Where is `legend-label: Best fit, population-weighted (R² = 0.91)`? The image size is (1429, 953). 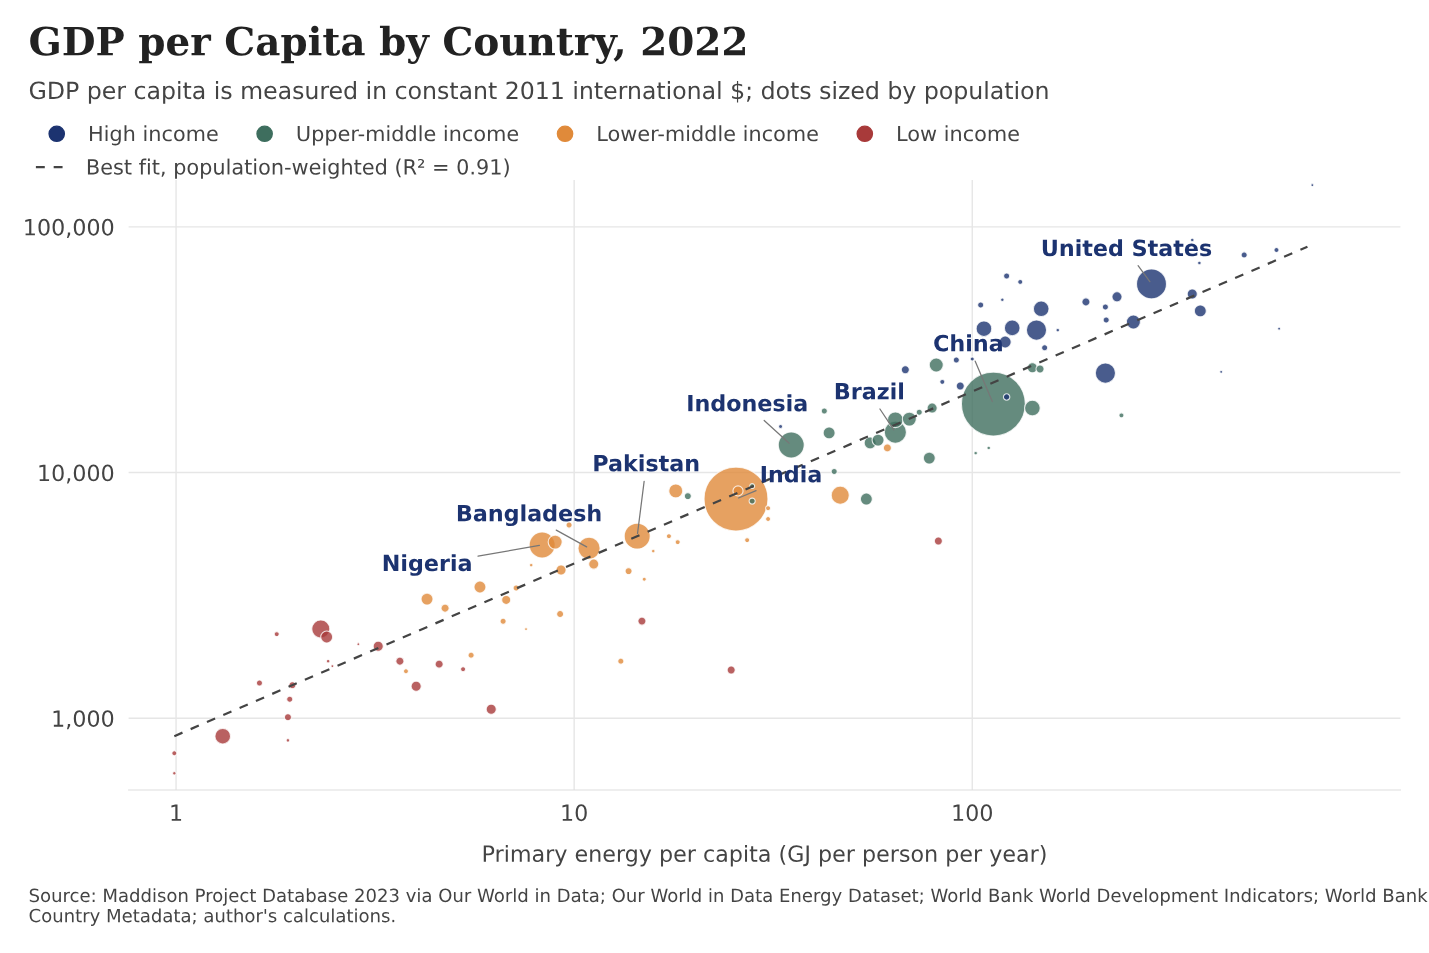
legend-label: Best fit, population-weighted (R² = 0.91) is located at coordinates (298, 168).